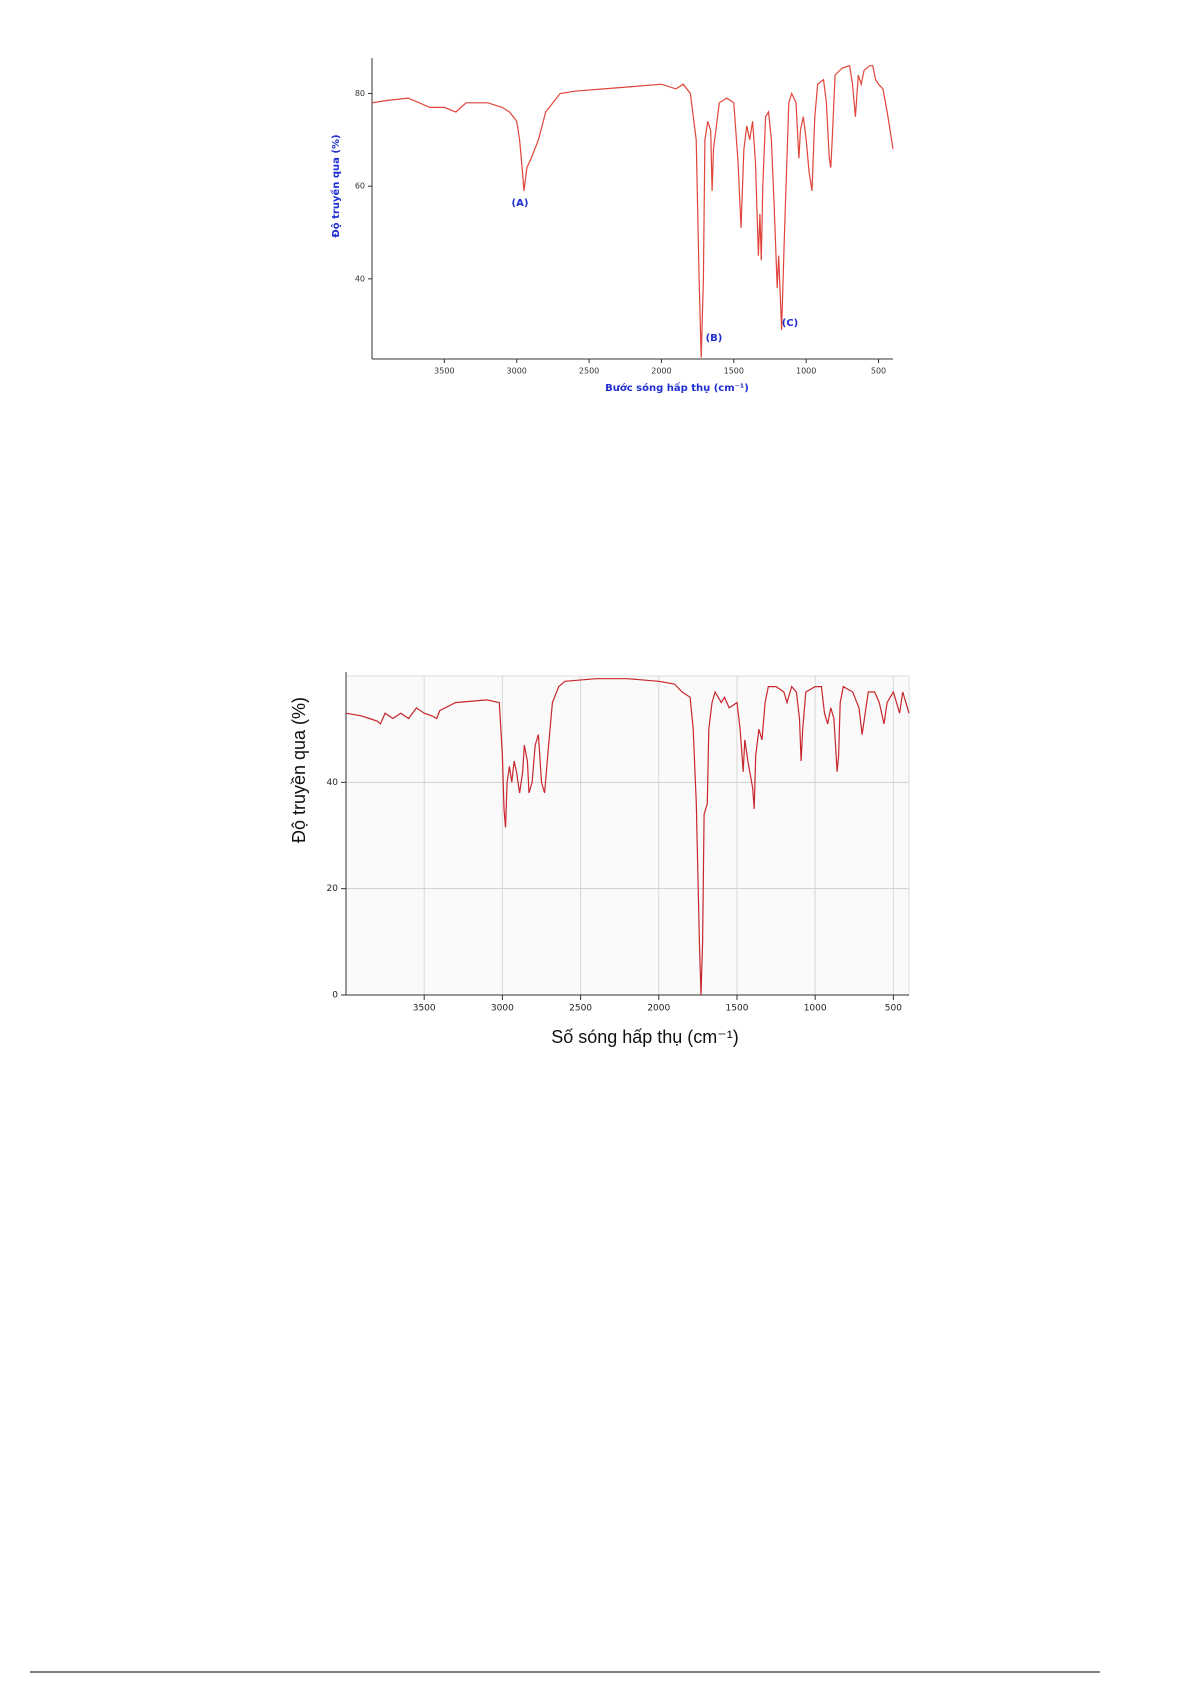  Describe the element at coordinates (790, 323) in the screenshot. I see `peak-label: (C)` at that location.